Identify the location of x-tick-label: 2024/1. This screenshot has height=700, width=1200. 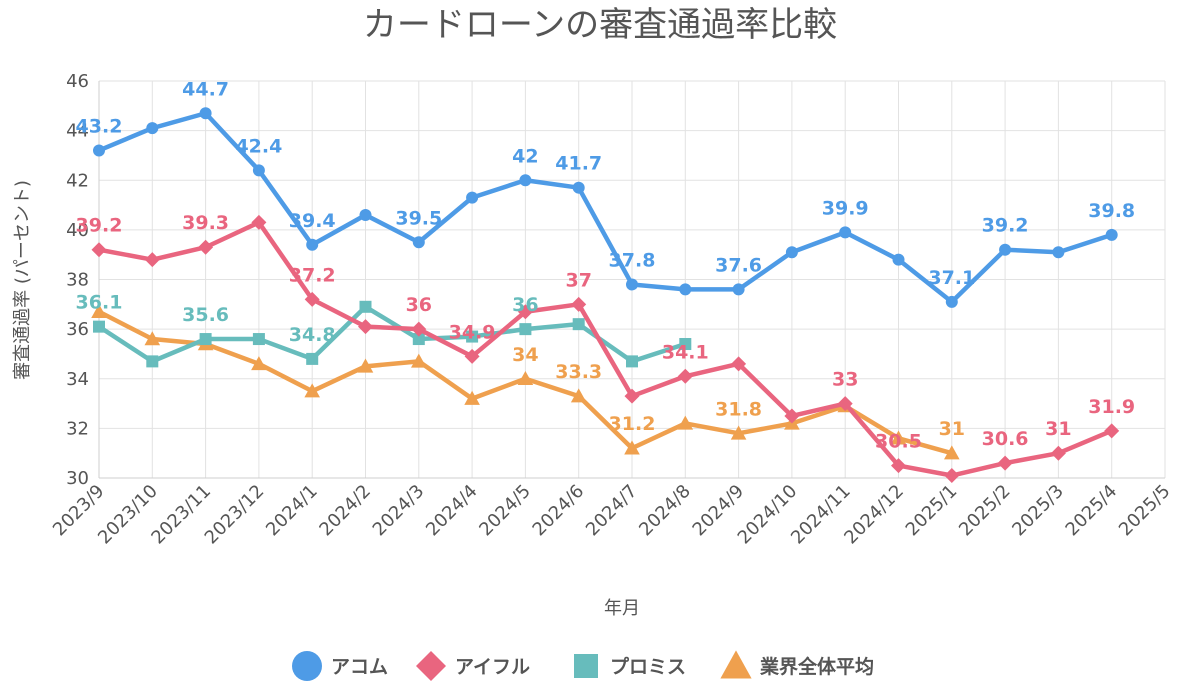
(292, 511).